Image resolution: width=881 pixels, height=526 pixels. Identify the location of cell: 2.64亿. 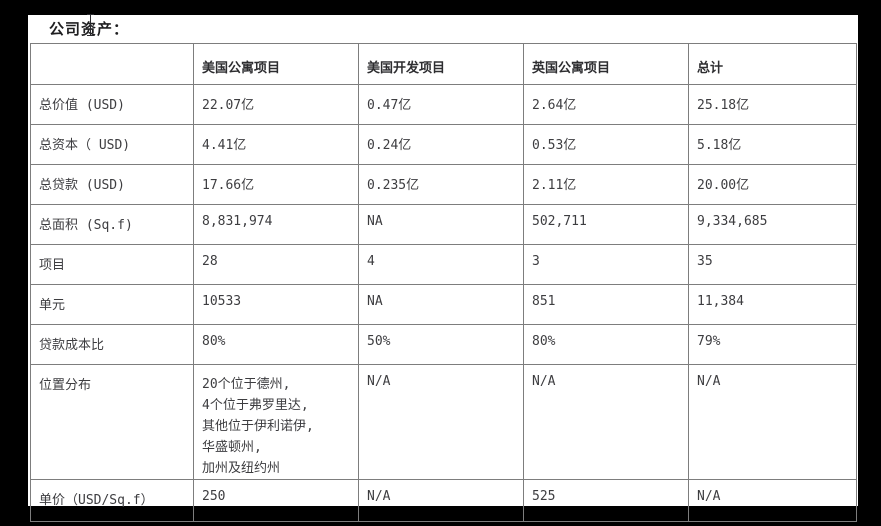
(606, 104).